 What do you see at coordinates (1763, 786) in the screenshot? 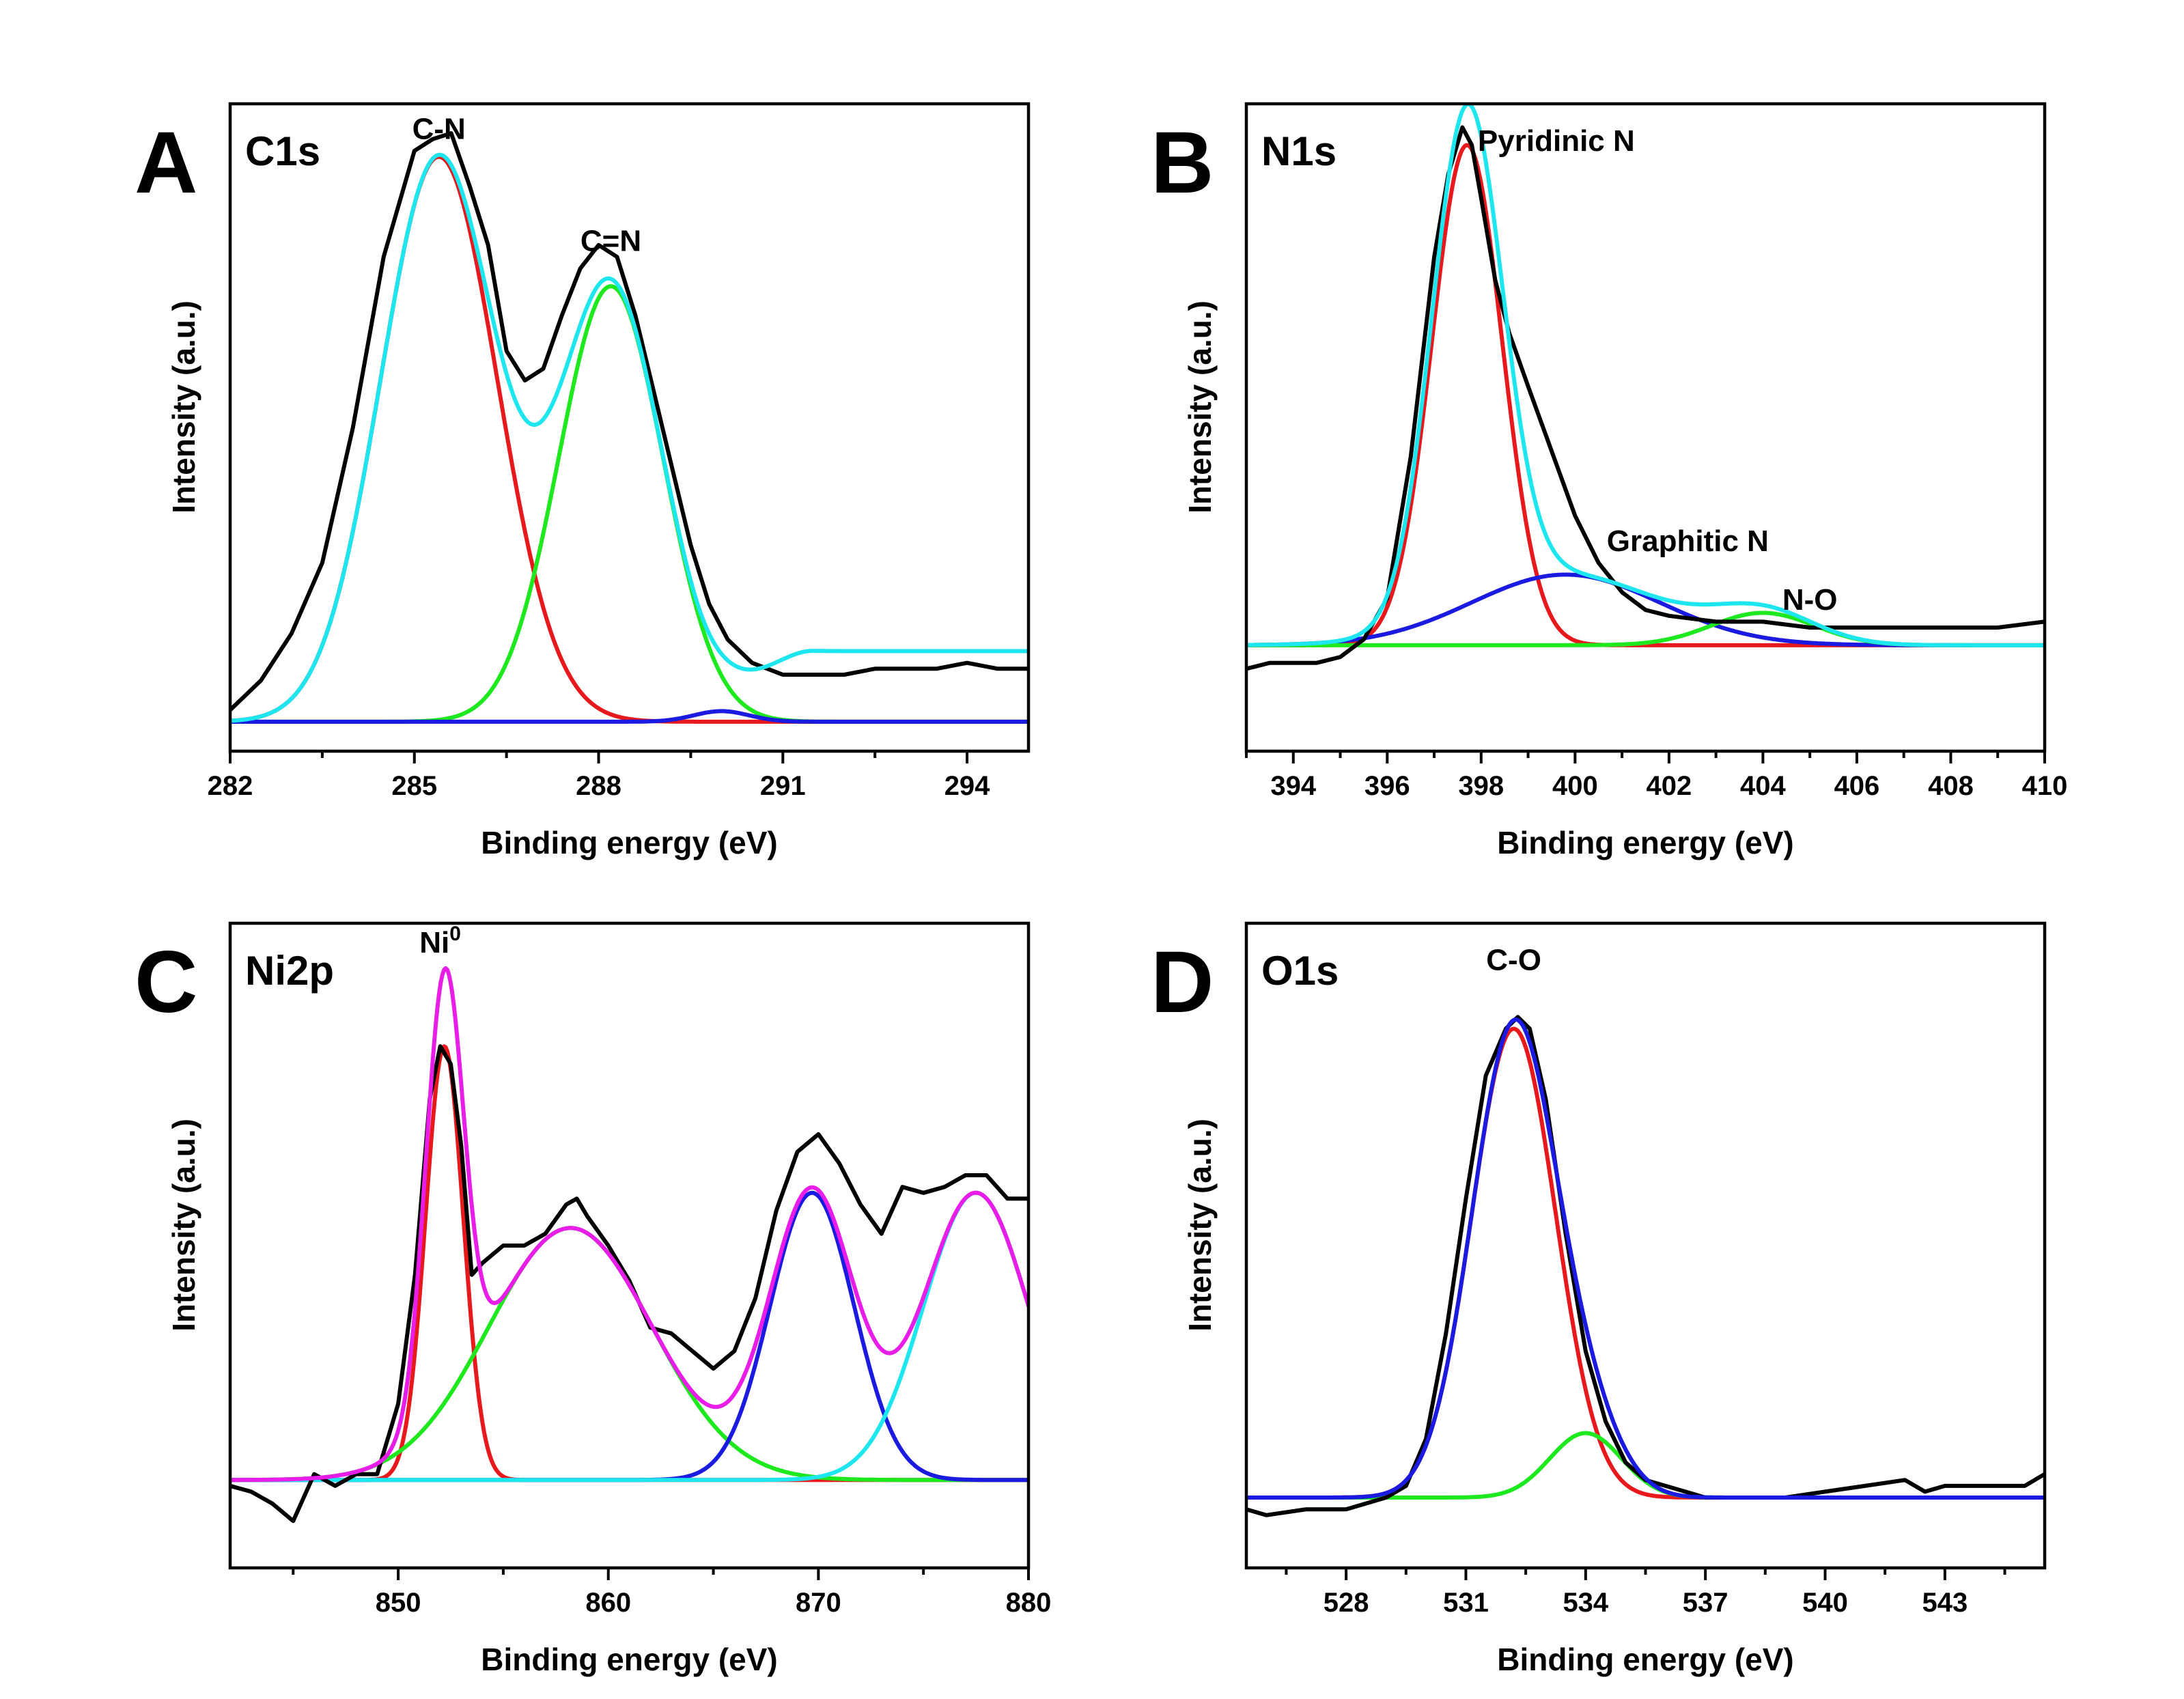
I see `x-tick-label: 404` at bounding box center [1763, 786].